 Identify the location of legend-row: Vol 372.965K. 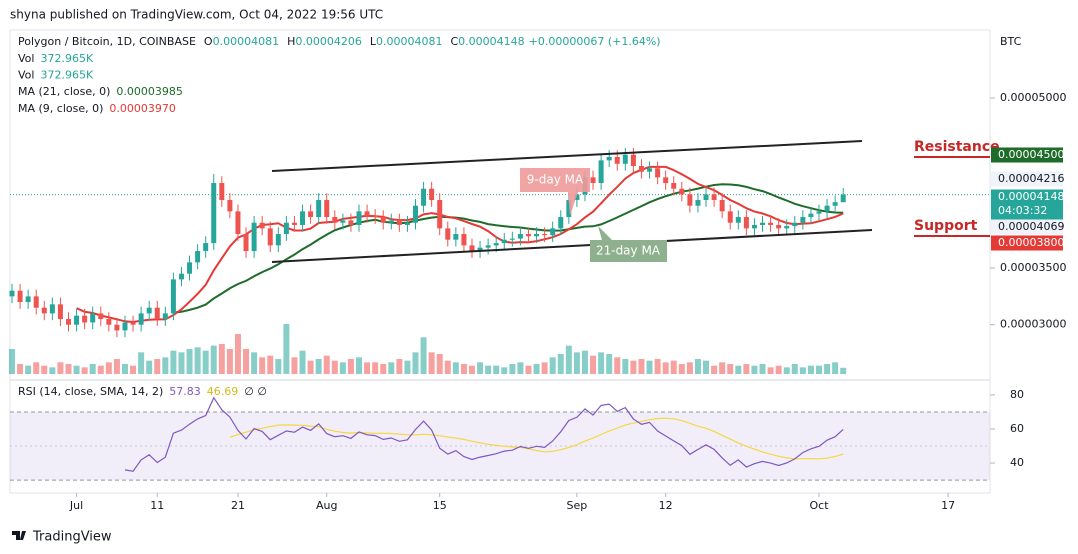
(56, 58).